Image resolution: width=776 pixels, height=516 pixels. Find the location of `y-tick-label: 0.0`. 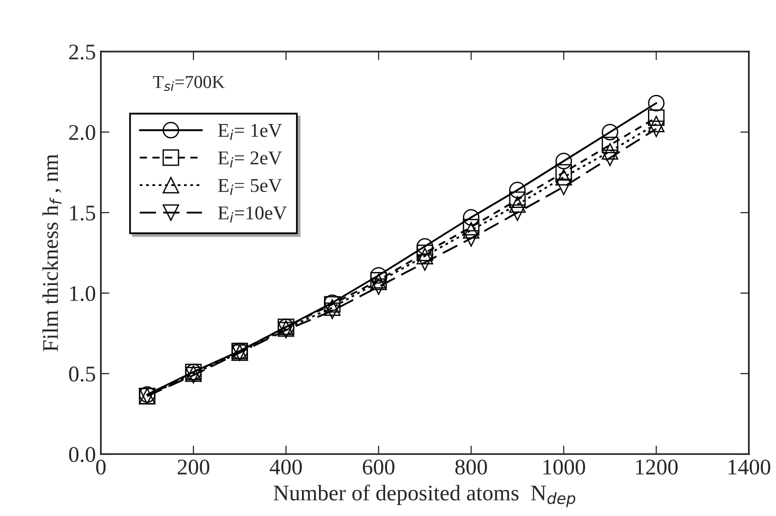

y-tick-label: 0.0 is located at coordinates (82, 454).